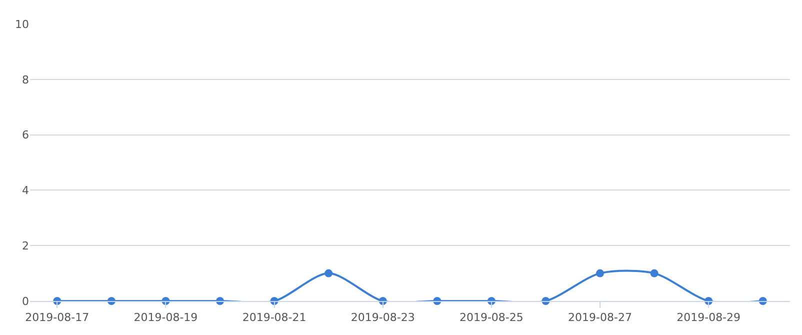  I want to click on x-tick-label: 2019-08-27, so click(600, 317).